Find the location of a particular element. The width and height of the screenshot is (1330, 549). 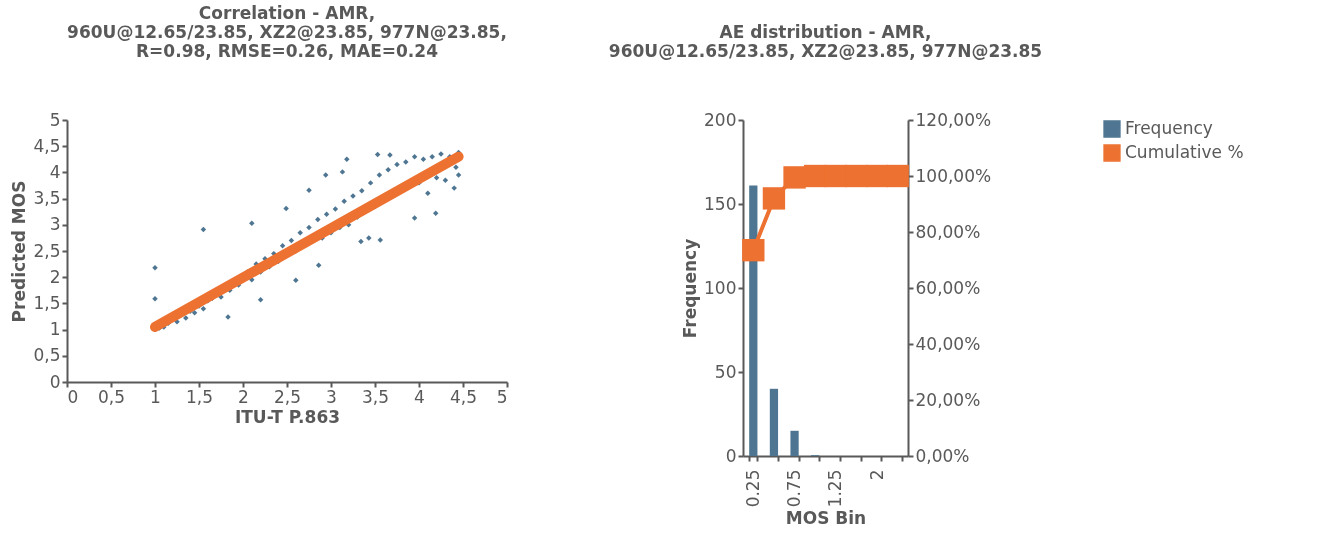

y-tick-label: 0,5 is located at coordinates (47, 355).